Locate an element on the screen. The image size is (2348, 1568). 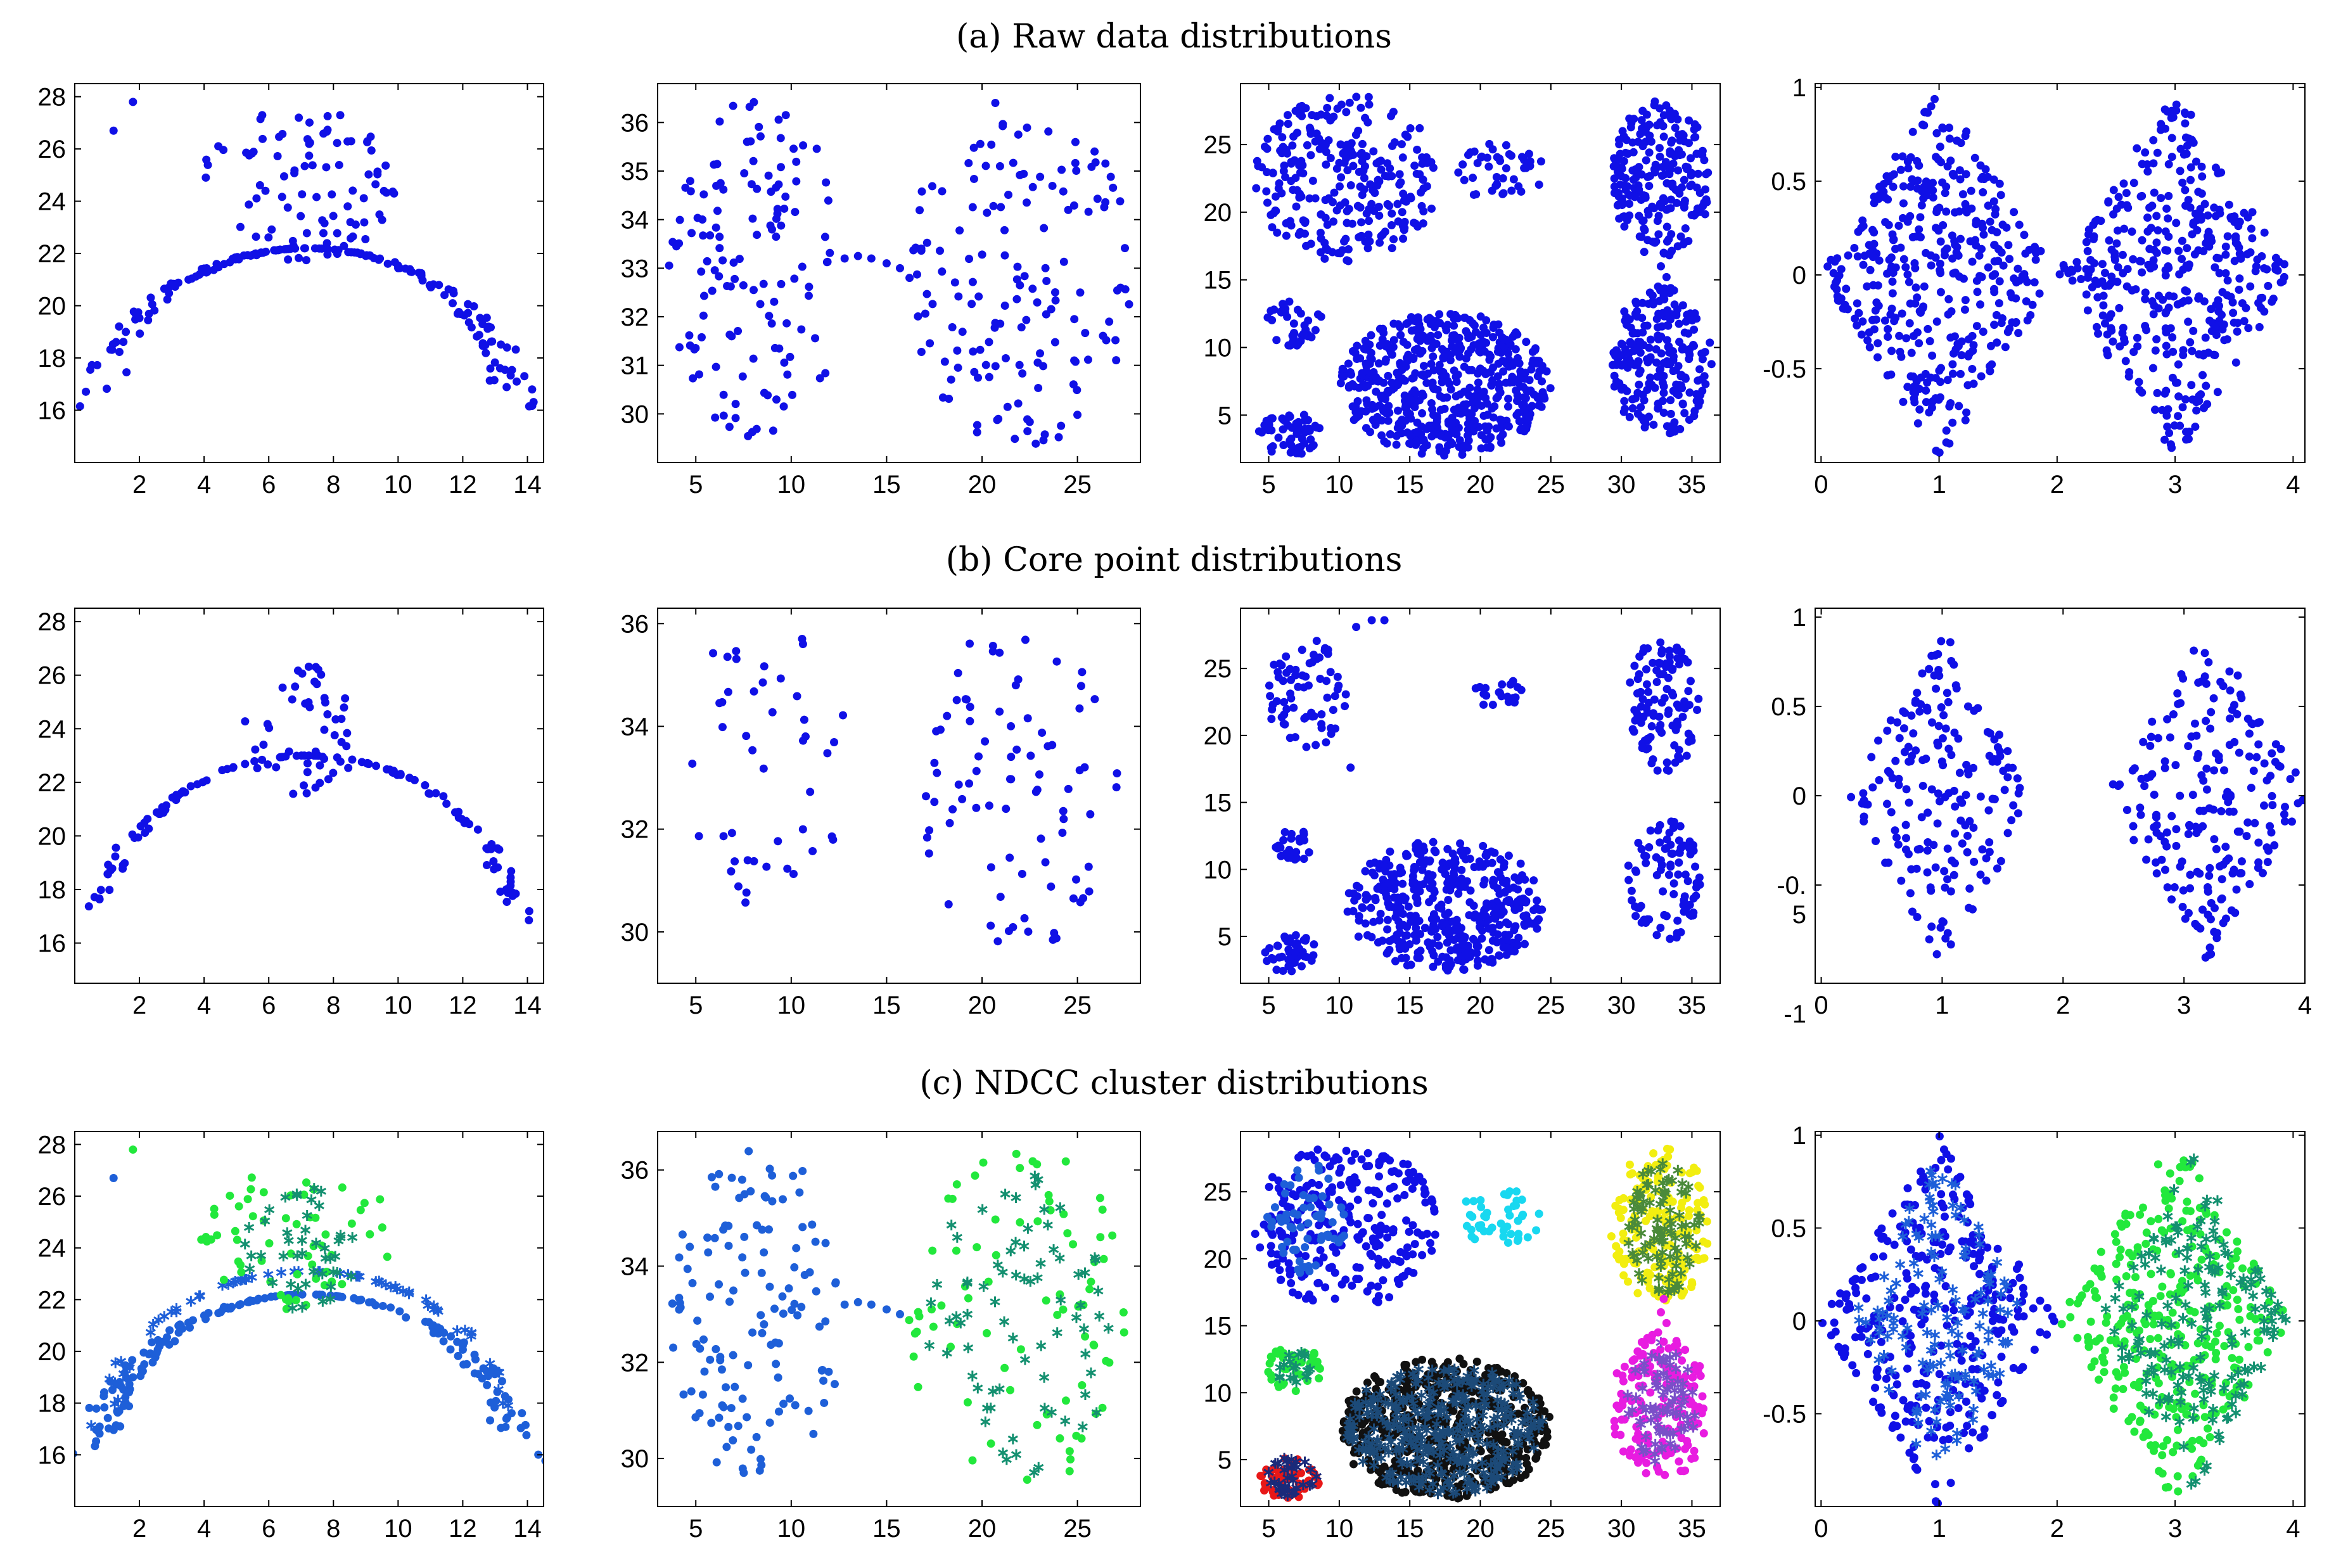
y-tick-label: 28 is located at coordinates (53, 1145).